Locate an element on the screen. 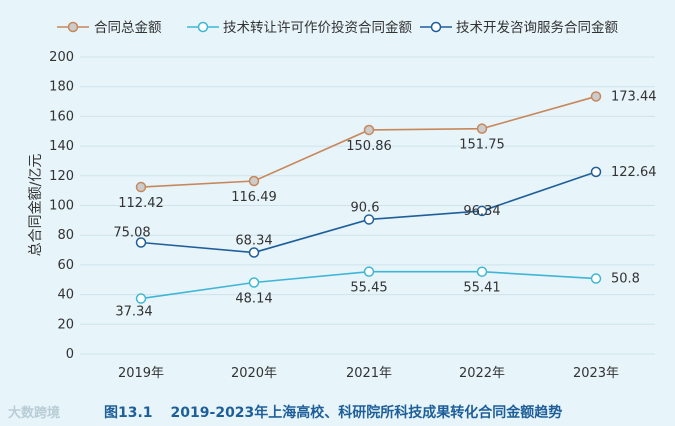 This screenshot has height=426, width=675. figure-caption: 图13.1 2019-2023年上海高校、科研院所科技成果转化合同金额趋势 is located at coordinates (333, 412).